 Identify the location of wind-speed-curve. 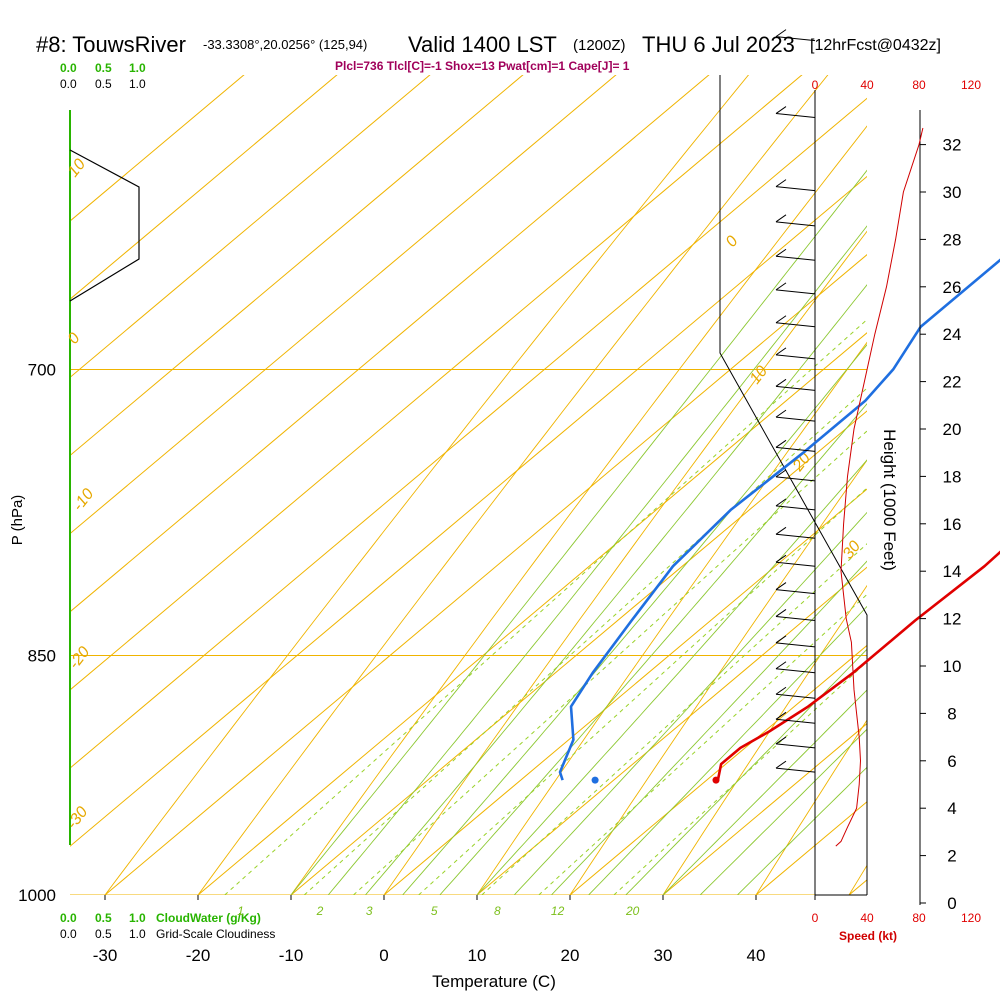
(879, 487).